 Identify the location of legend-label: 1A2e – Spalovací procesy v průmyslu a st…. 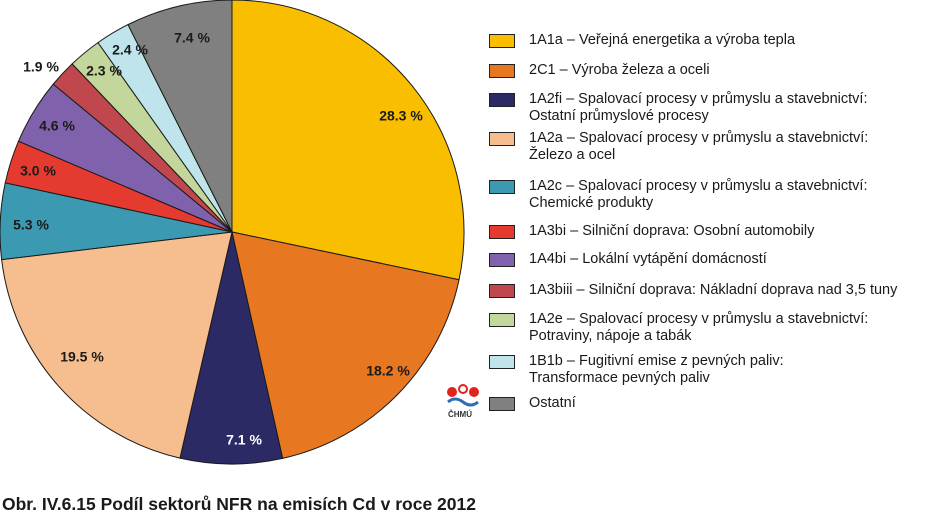
(699, 327).